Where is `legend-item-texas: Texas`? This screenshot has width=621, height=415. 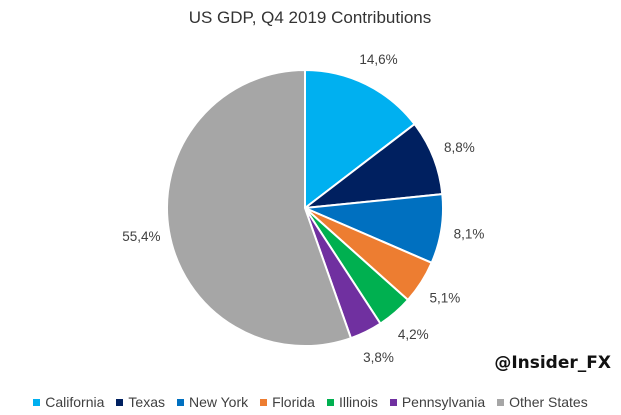
legend-item-texas: Texas is located at coordinates (140, 402).